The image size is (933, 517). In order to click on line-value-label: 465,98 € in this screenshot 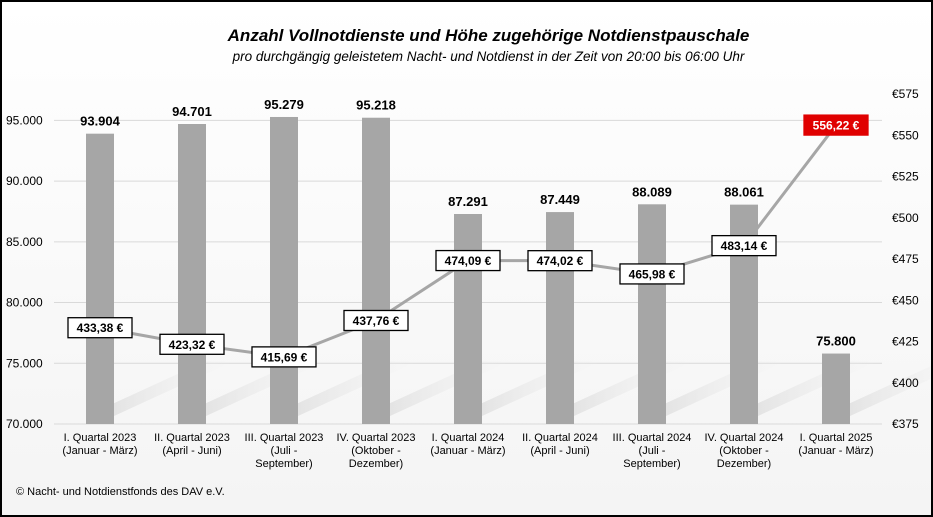, I will do `click(652, 274)`.